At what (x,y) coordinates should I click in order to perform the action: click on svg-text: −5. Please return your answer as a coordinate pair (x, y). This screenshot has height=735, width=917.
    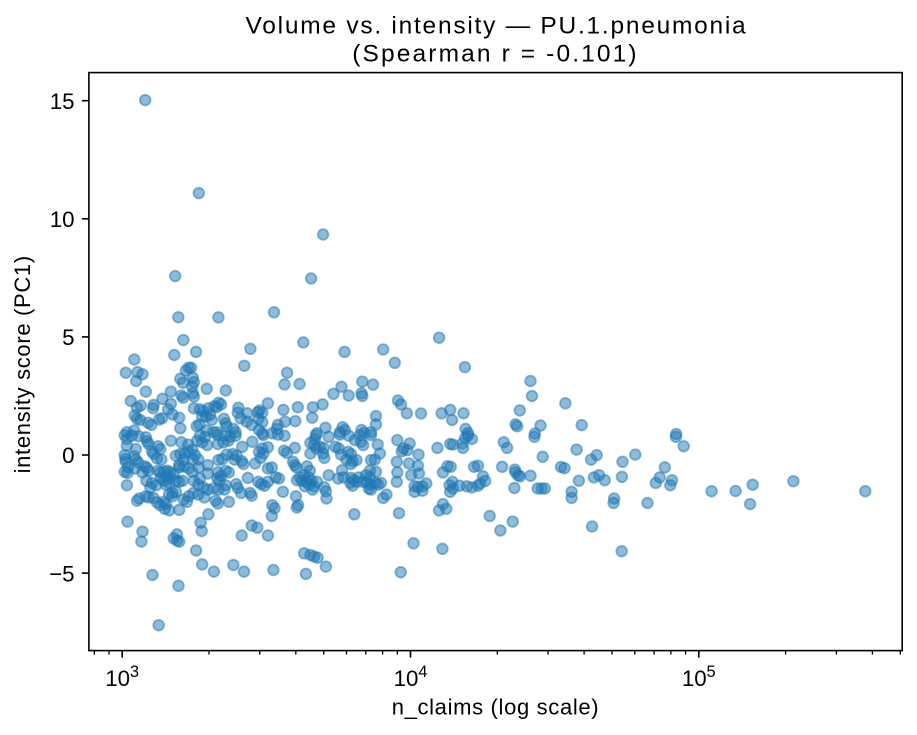
    Looking at the image, I should click on (61, 573).